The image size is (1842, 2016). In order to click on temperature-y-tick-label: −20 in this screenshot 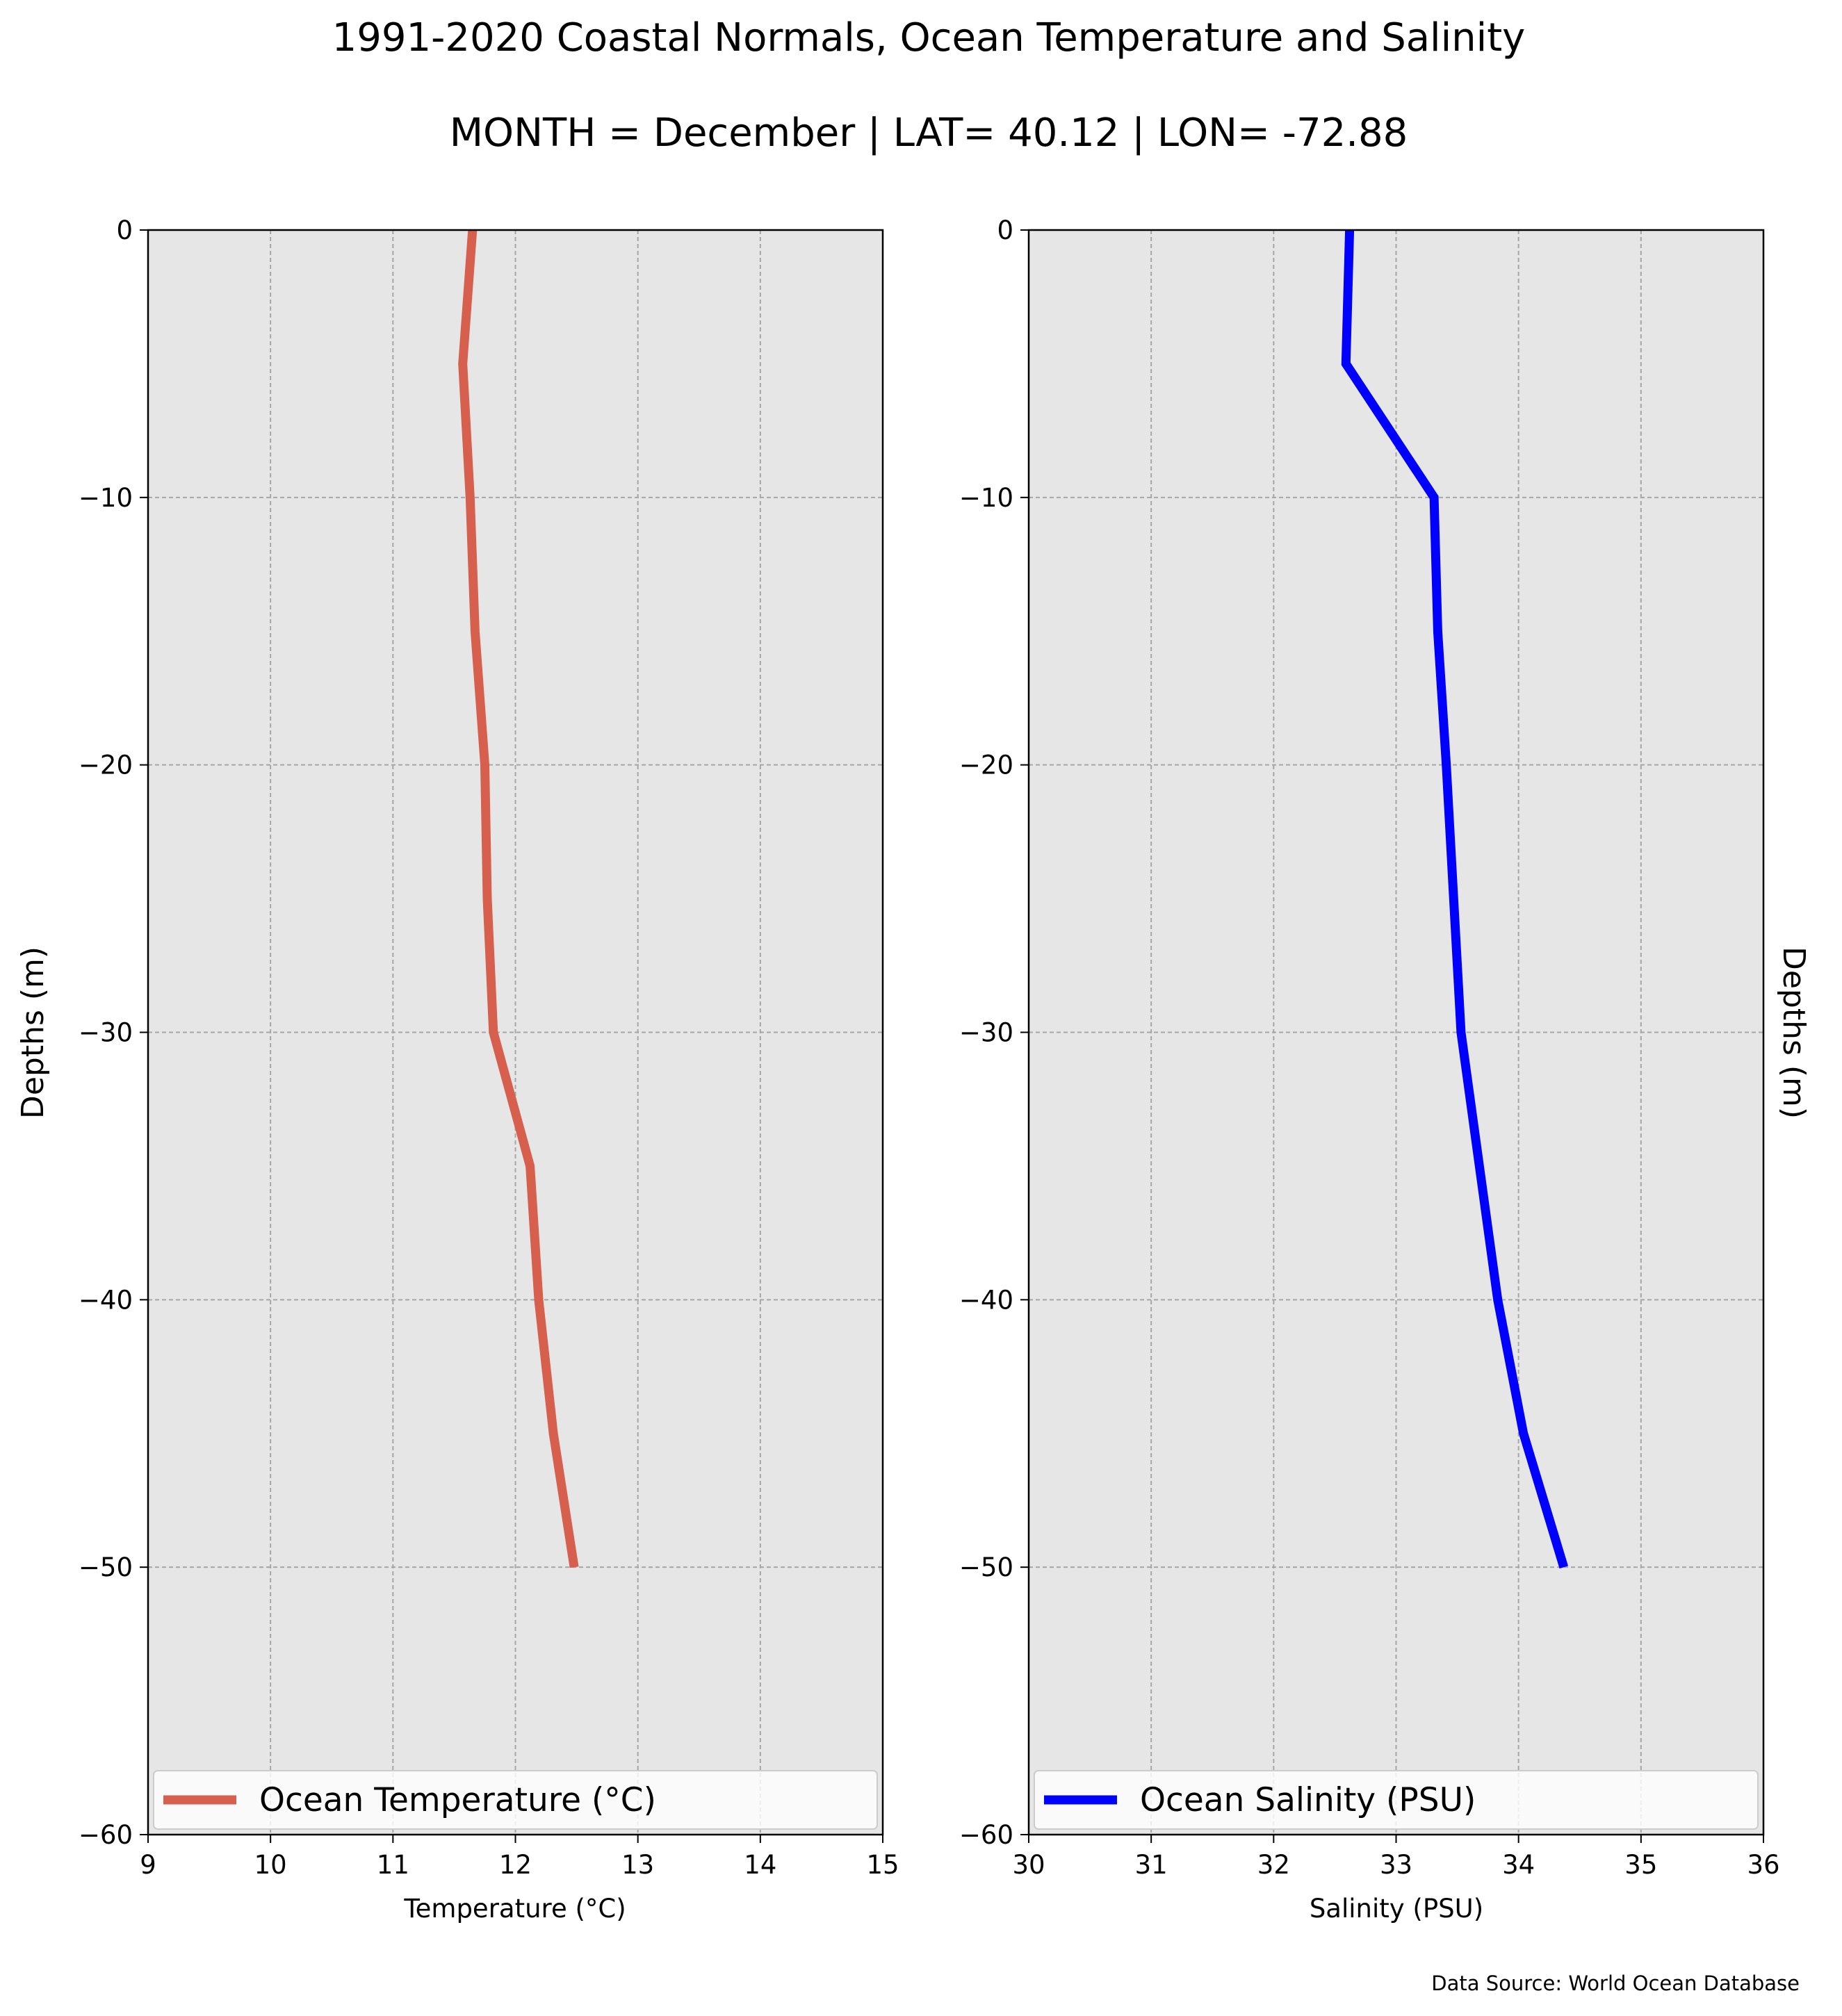, I will do `click(106, 765)`.